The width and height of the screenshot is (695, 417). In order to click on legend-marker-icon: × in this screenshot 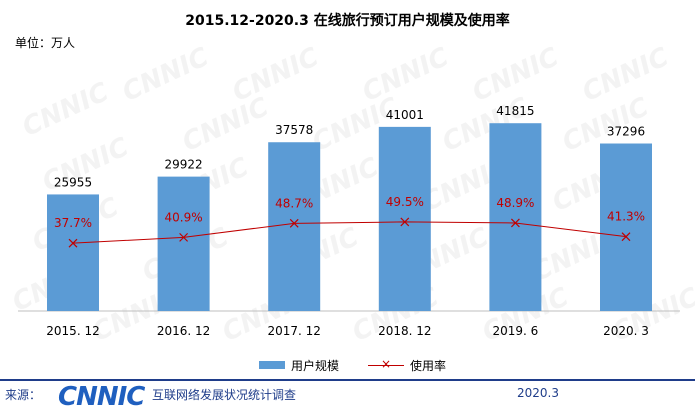, I will do `click(386, 364)`.